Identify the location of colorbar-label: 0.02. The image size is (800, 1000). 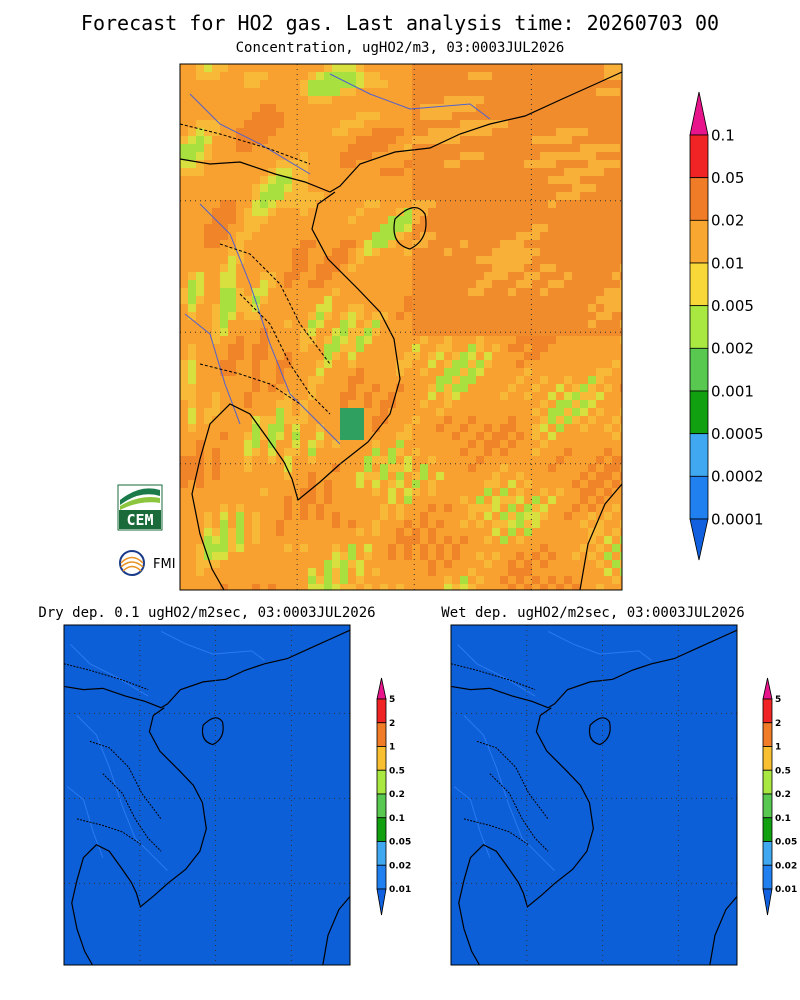
(727, 221).